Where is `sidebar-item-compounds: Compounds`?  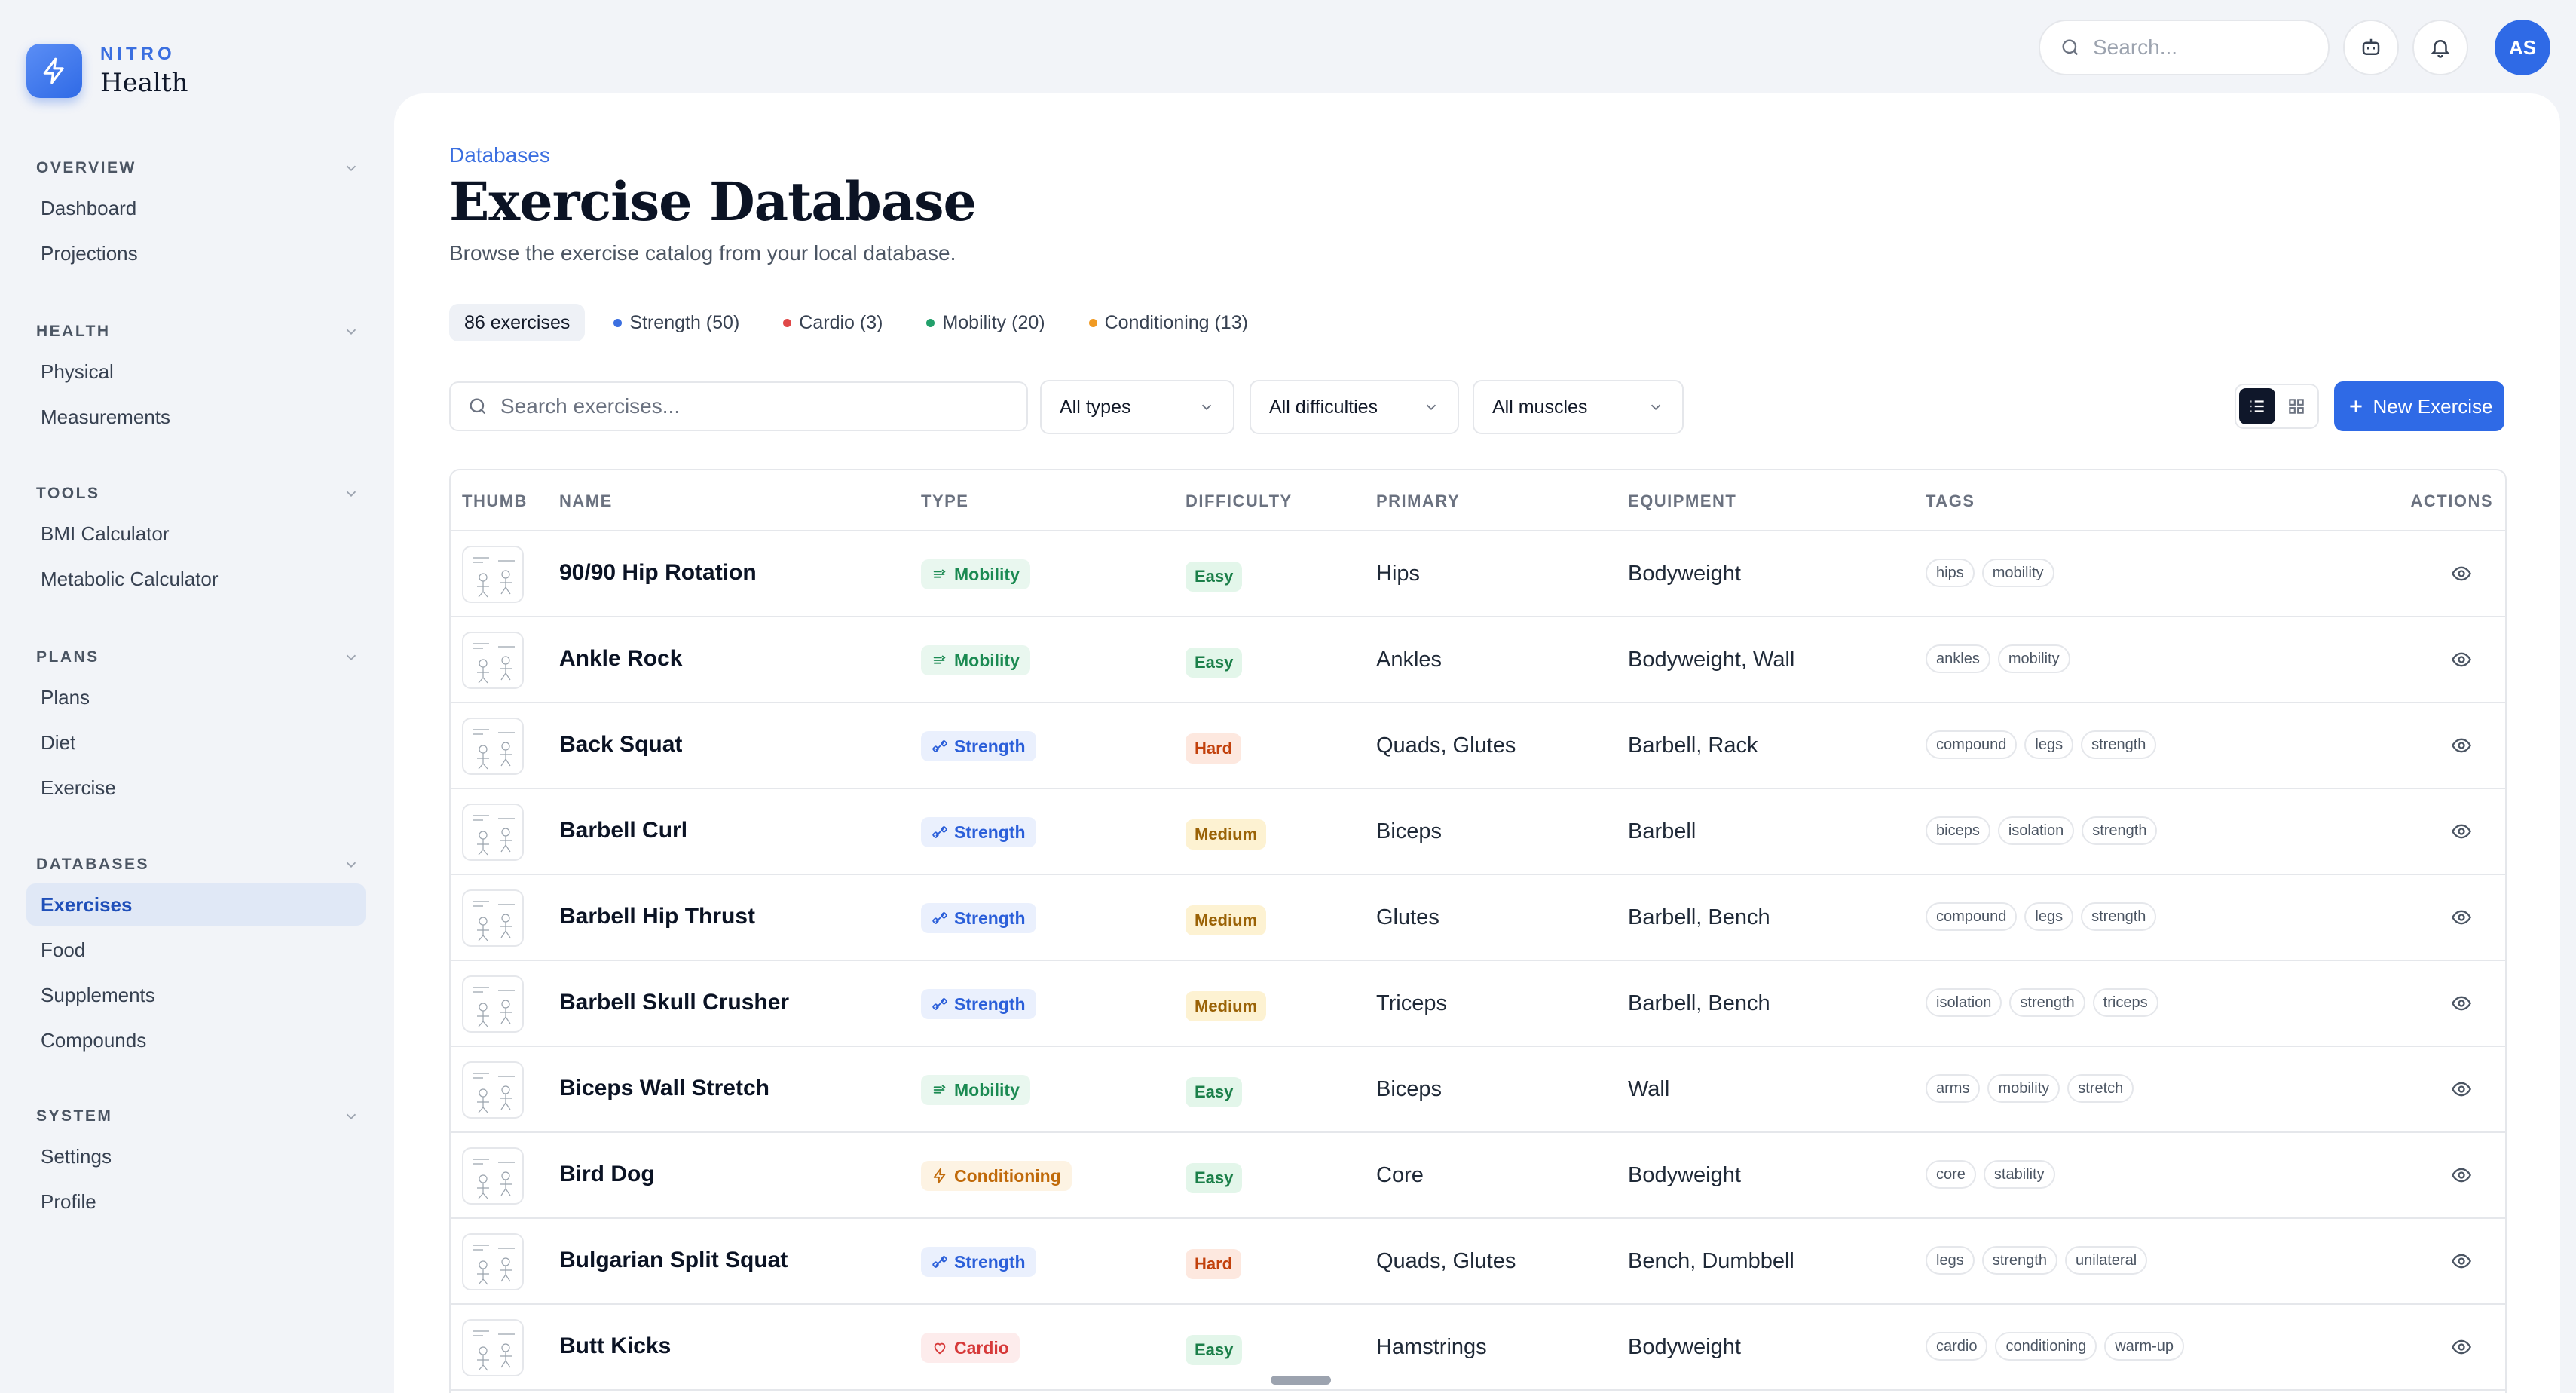
sidebar-item-compounds: Compounds is located at coordinates (94, 1040).